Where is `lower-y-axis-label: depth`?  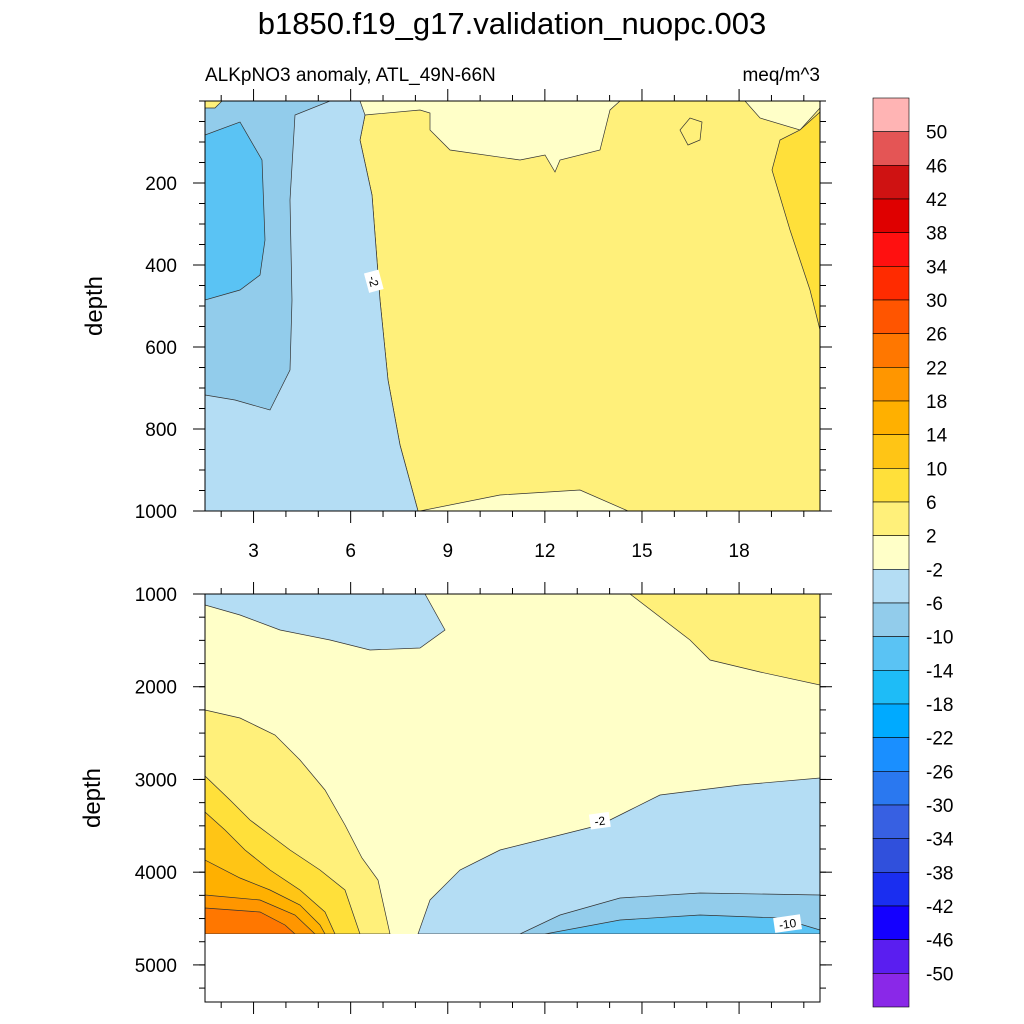 lower-y-axis-label: depth is located at coordinates (92, 798).